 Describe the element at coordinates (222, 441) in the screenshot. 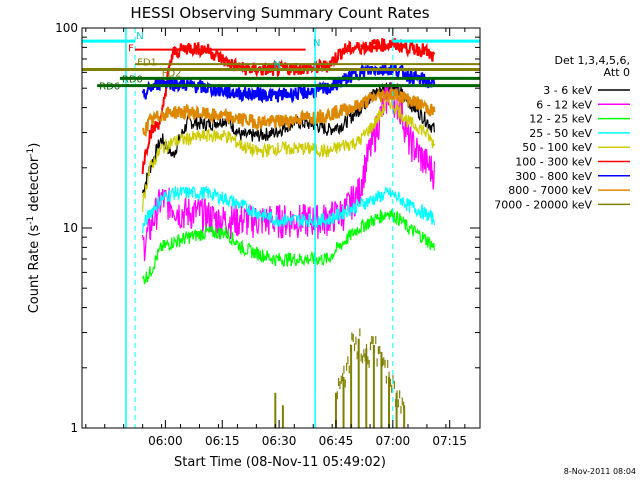

I see `x-tick-label: 06:15` at that location.